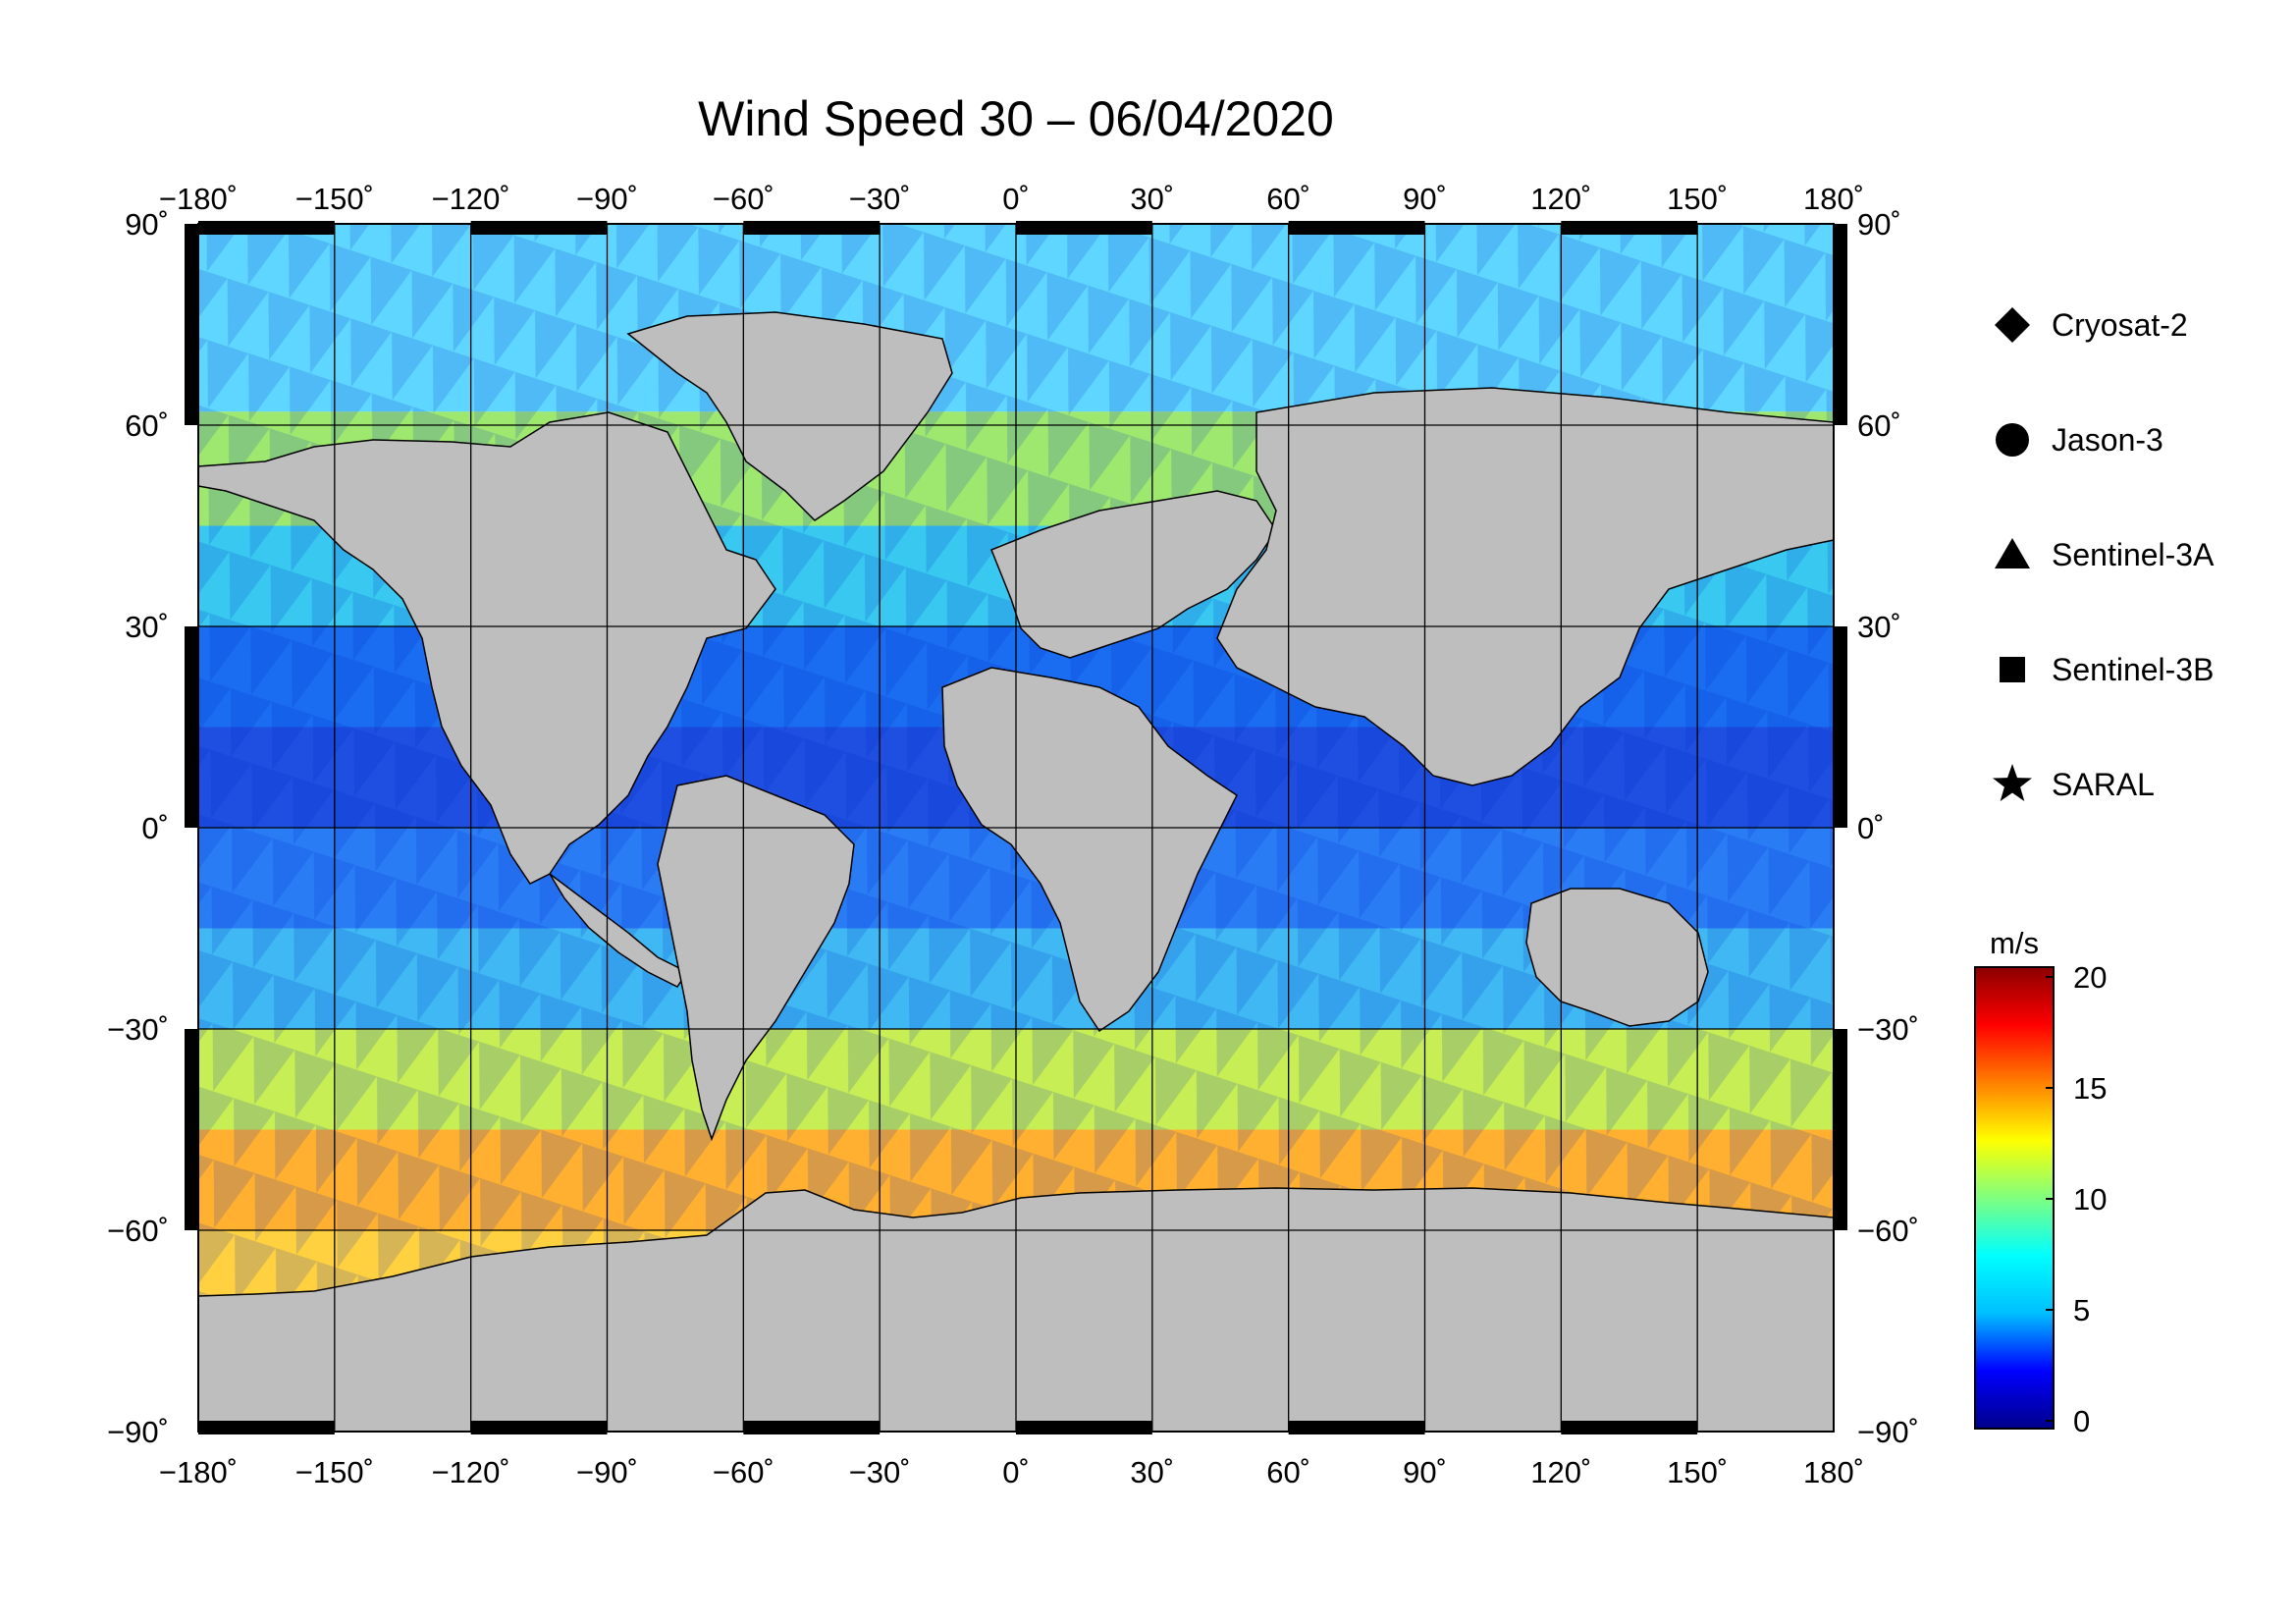 The height and width of the screenshot is (1623, 2296). I want to click on map-title: Wind Speed 30 – 06/04/2020, so click(1016, 118).